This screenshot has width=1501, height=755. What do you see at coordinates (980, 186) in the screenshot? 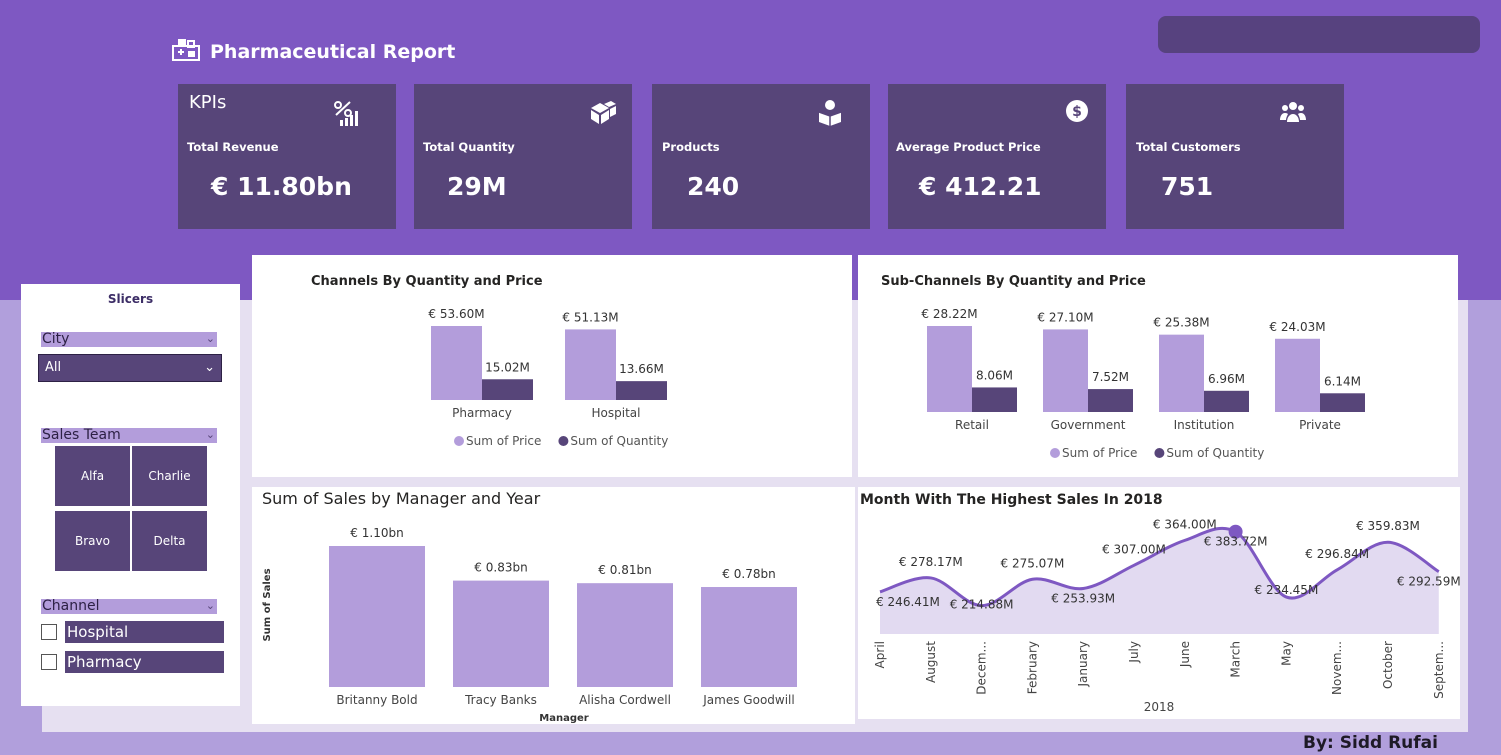
I see `kpi-value: € 412.21` at bounding box center [980, 186].